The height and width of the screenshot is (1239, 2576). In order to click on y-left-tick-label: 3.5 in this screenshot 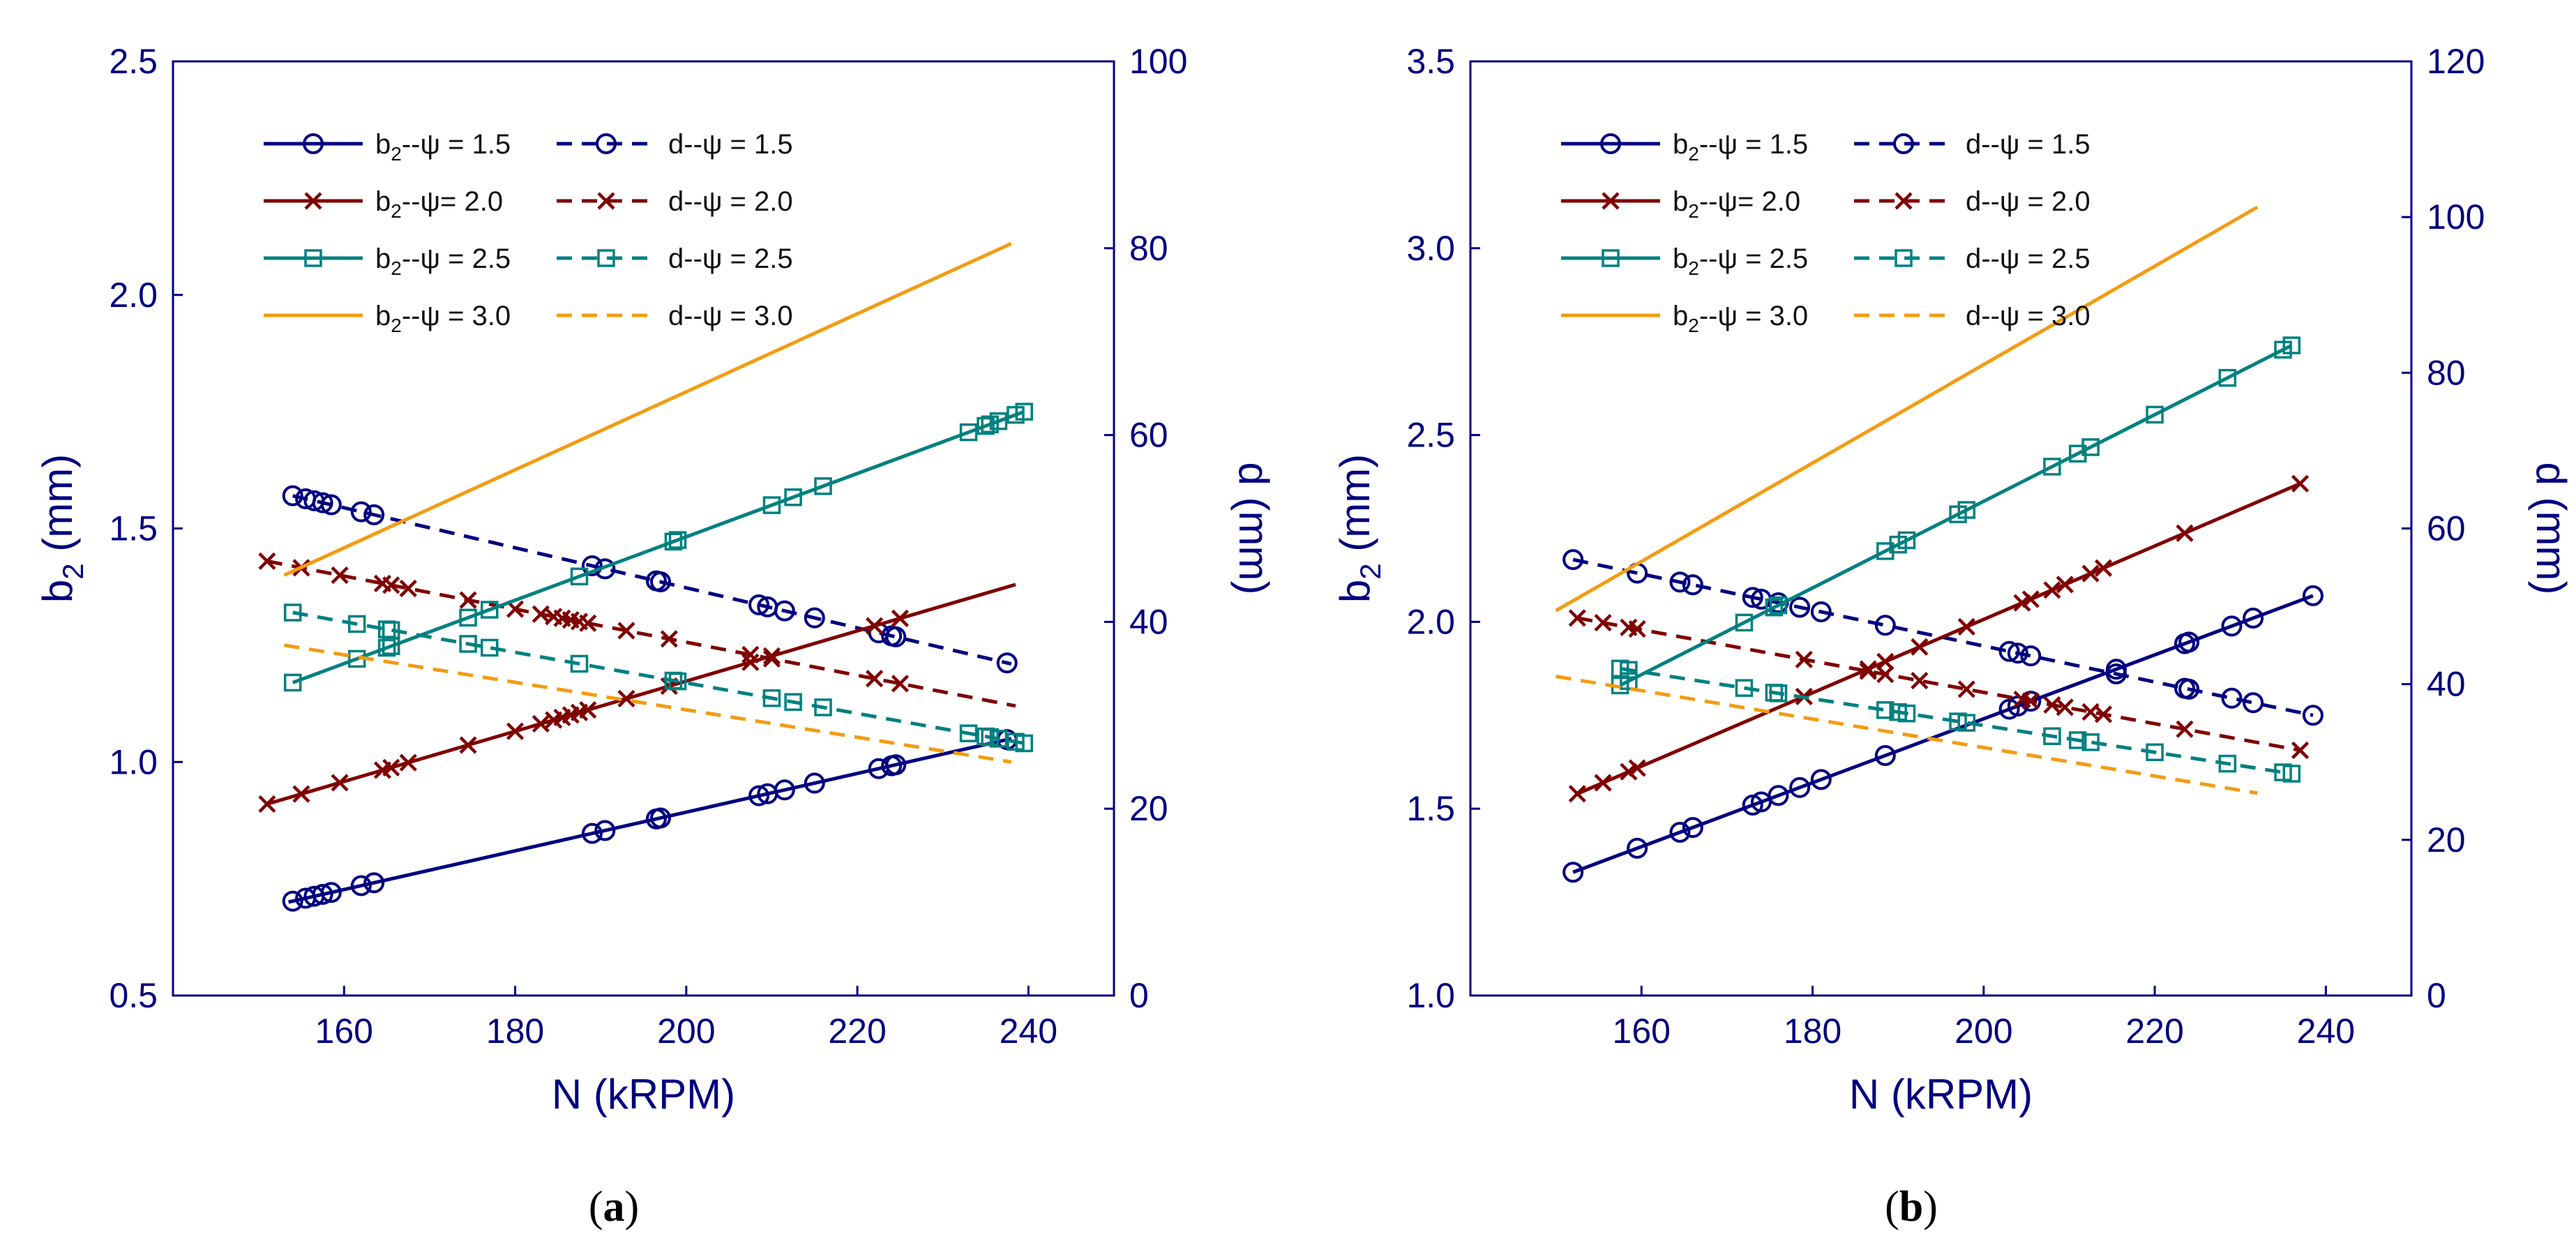, I will do `click(1430, 61)`.